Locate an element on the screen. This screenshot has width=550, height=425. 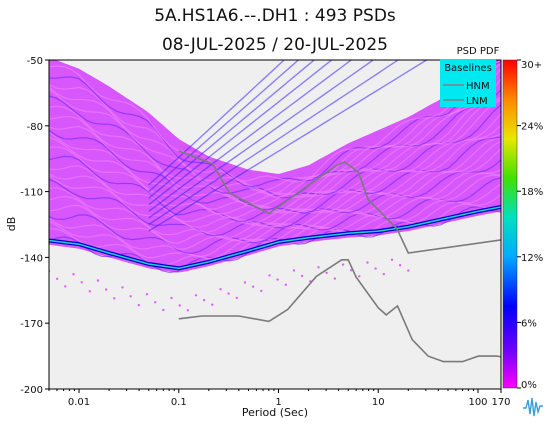
legend-title: Baselines is located at coordinates (468, 68).